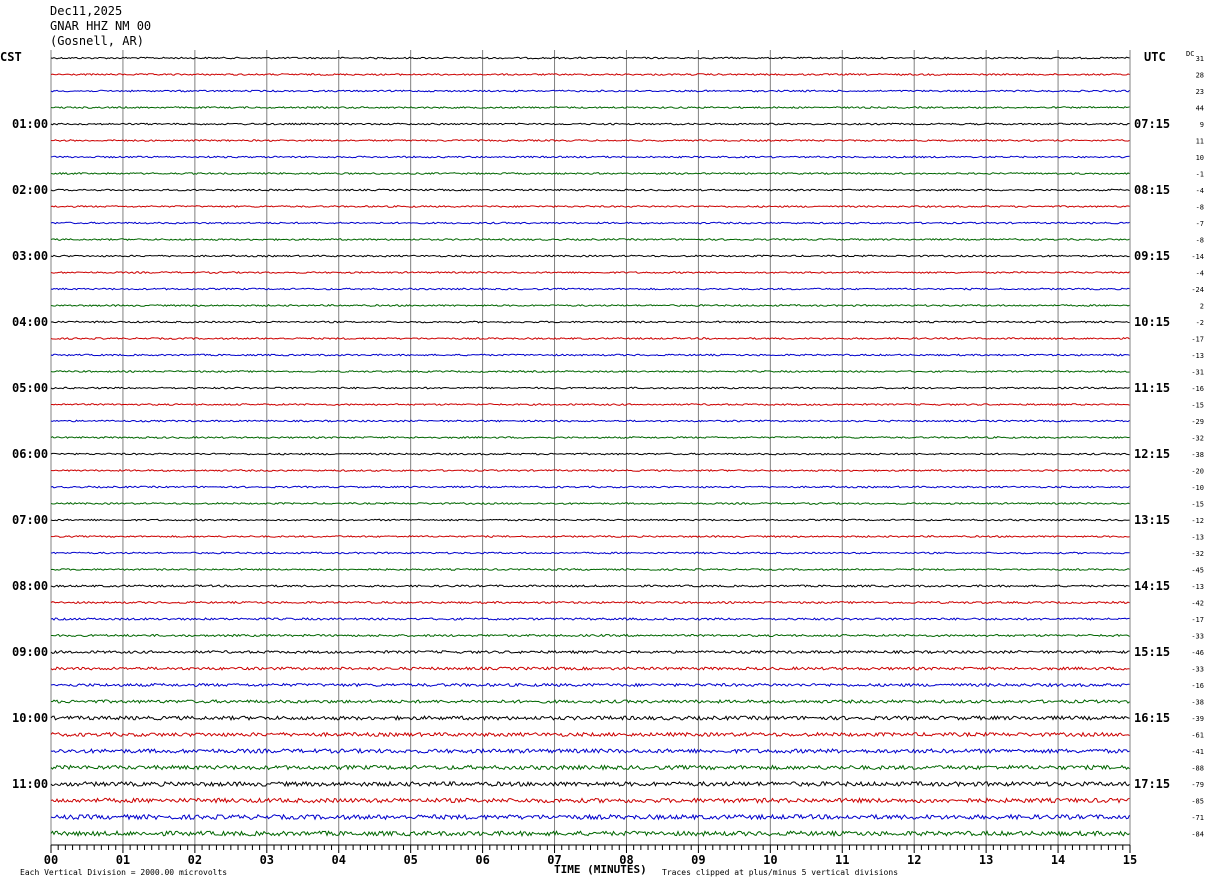 Image resolution: width=1210 pixels, height=886 pixels. Describe the element at coordinates (30, 388) in the screenshot. I see `left-hour-label: 05:00` at that location.